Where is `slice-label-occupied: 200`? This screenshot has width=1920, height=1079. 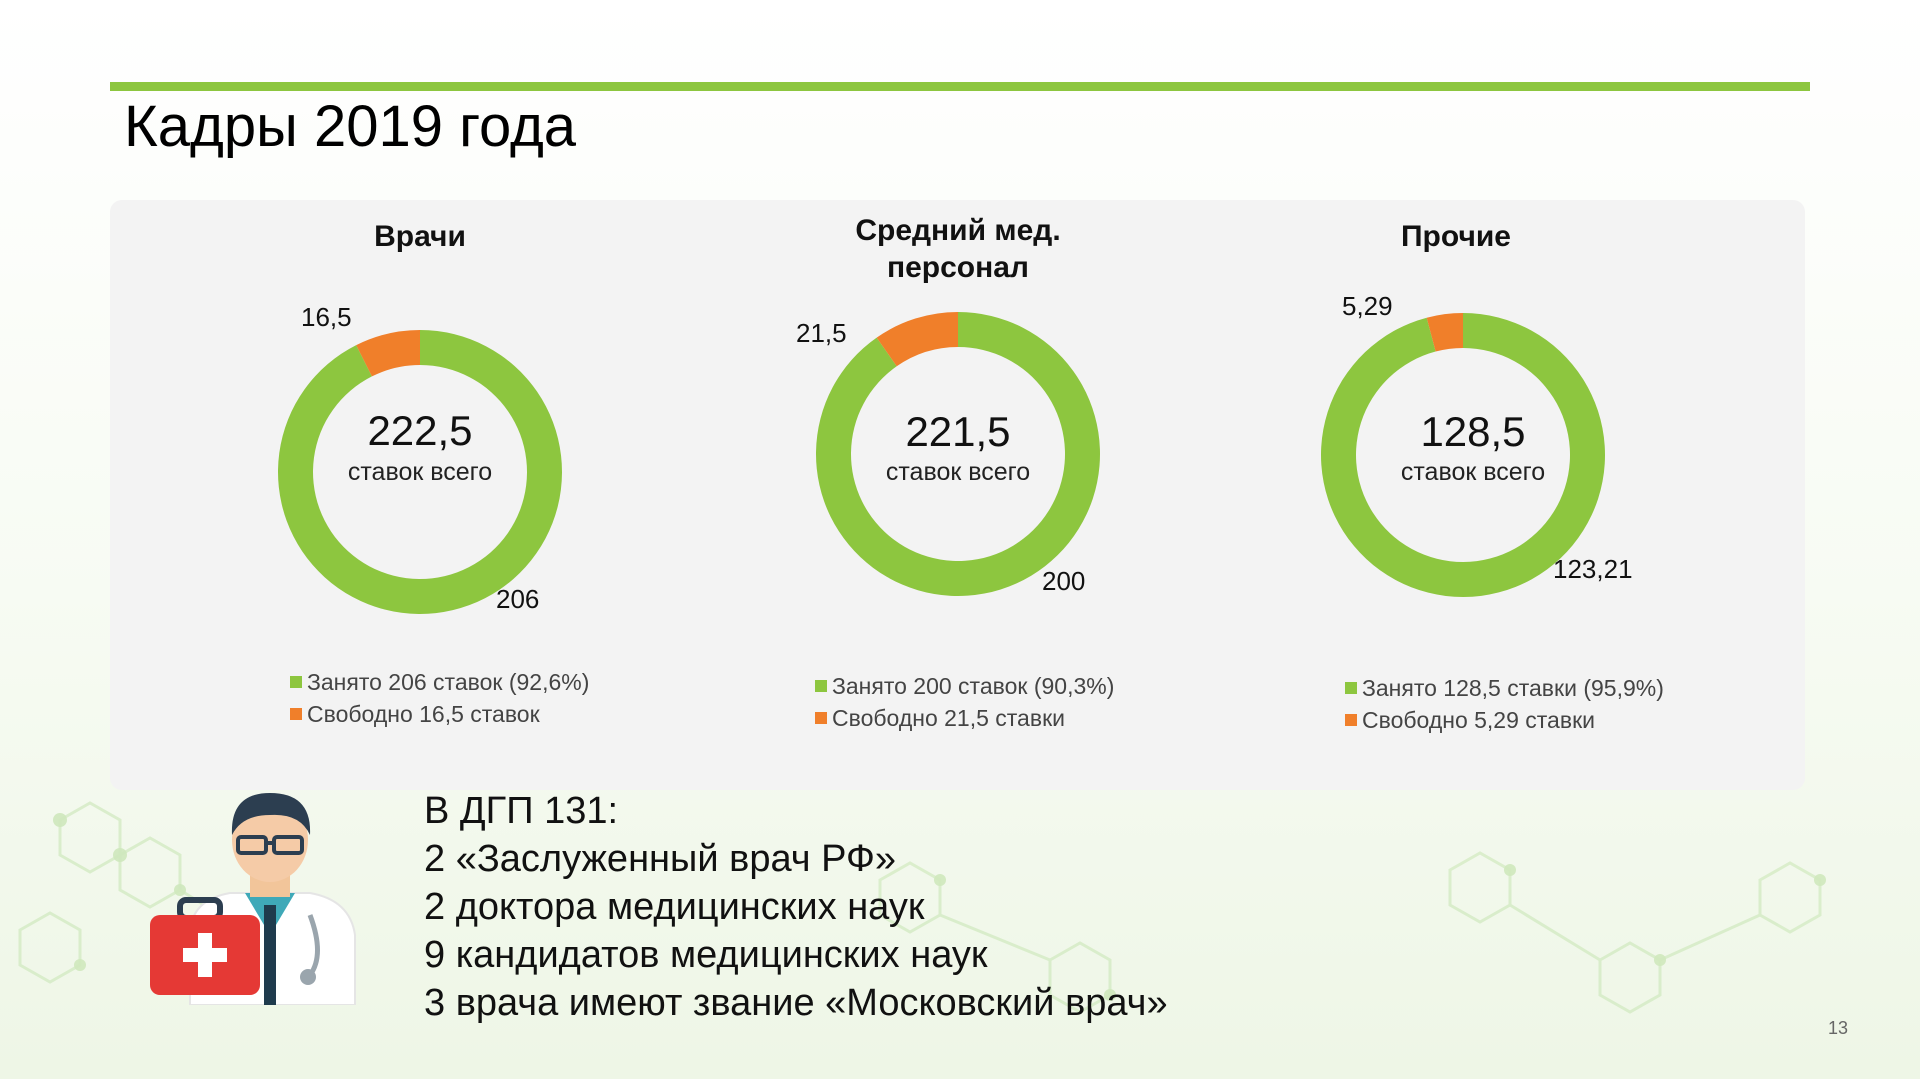
slice-label-occupied: 200 is located at coordinates (1064, 581).